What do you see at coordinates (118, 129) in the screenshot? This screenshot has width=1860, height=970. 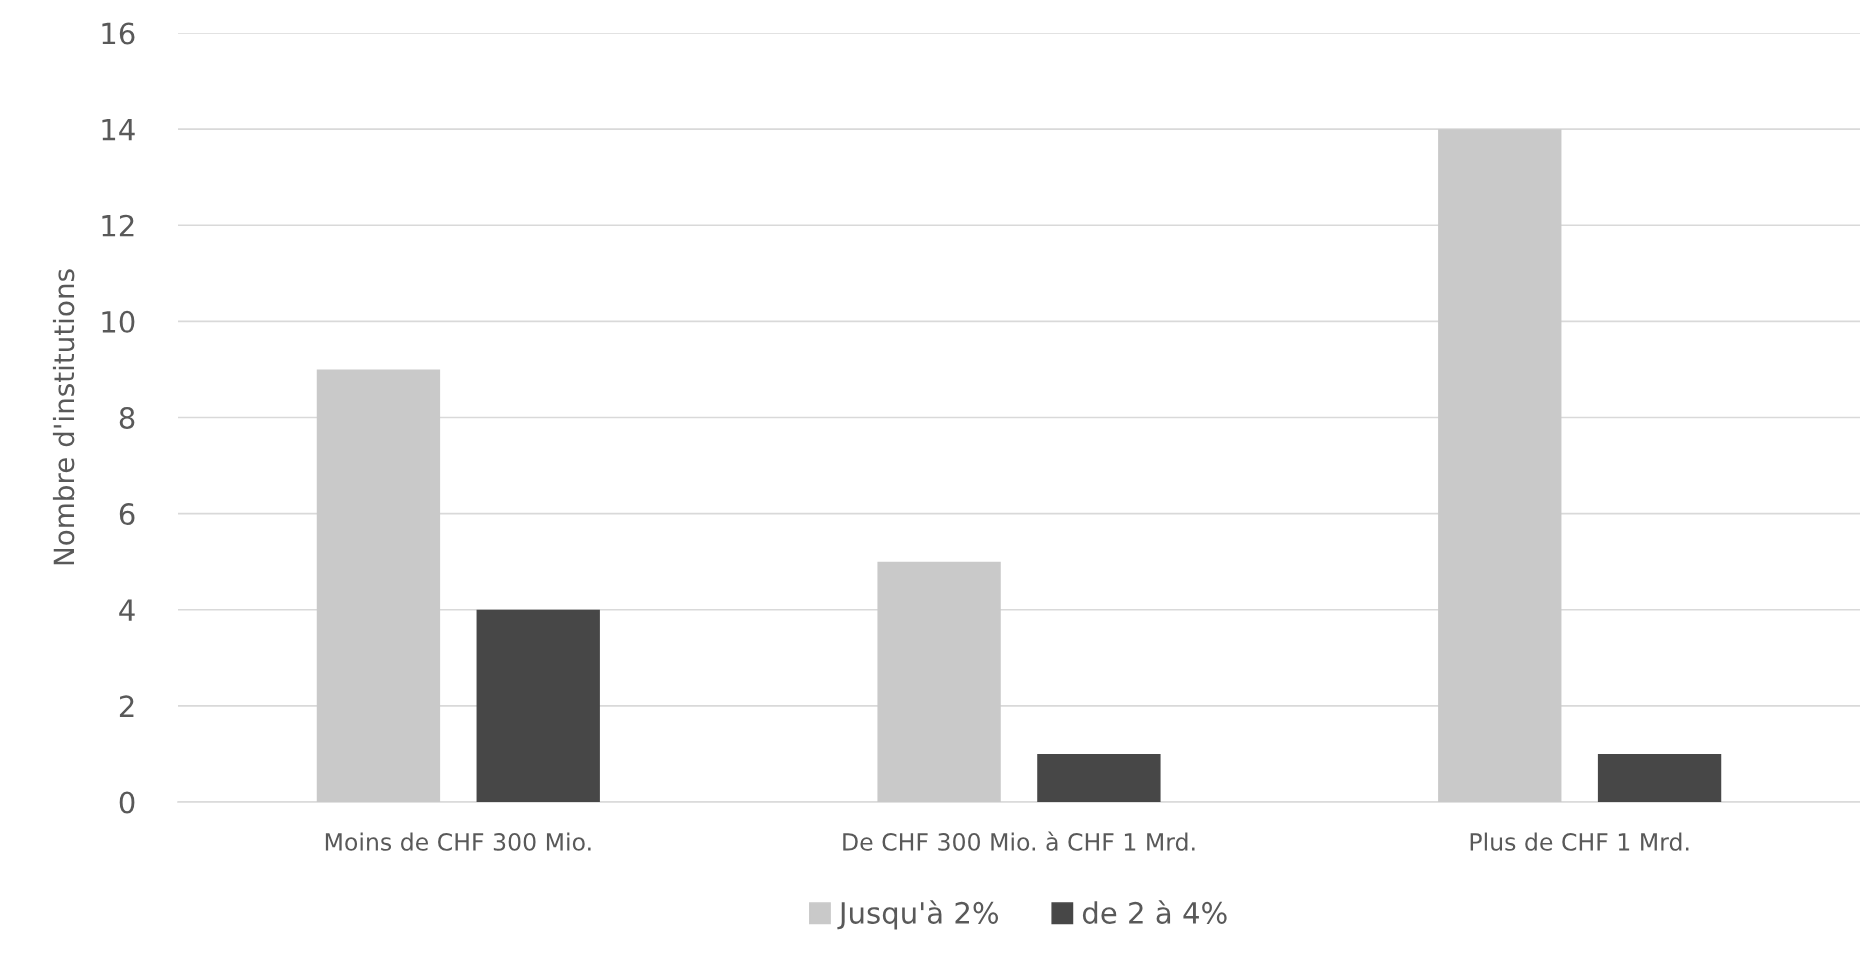 I see `y-tick-label: 14` at bounding box center [118, 129].